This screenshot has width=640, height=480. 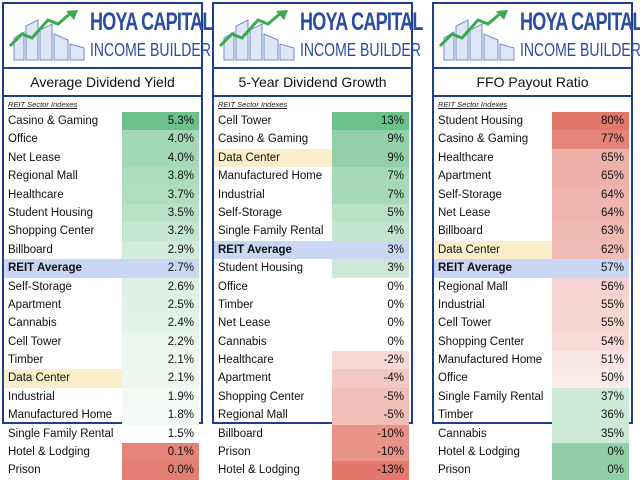 What do you see at coordinates (160, 176) in the screenshot?
I see `value-cell: 3.8%` at bounding box center [160, 176].